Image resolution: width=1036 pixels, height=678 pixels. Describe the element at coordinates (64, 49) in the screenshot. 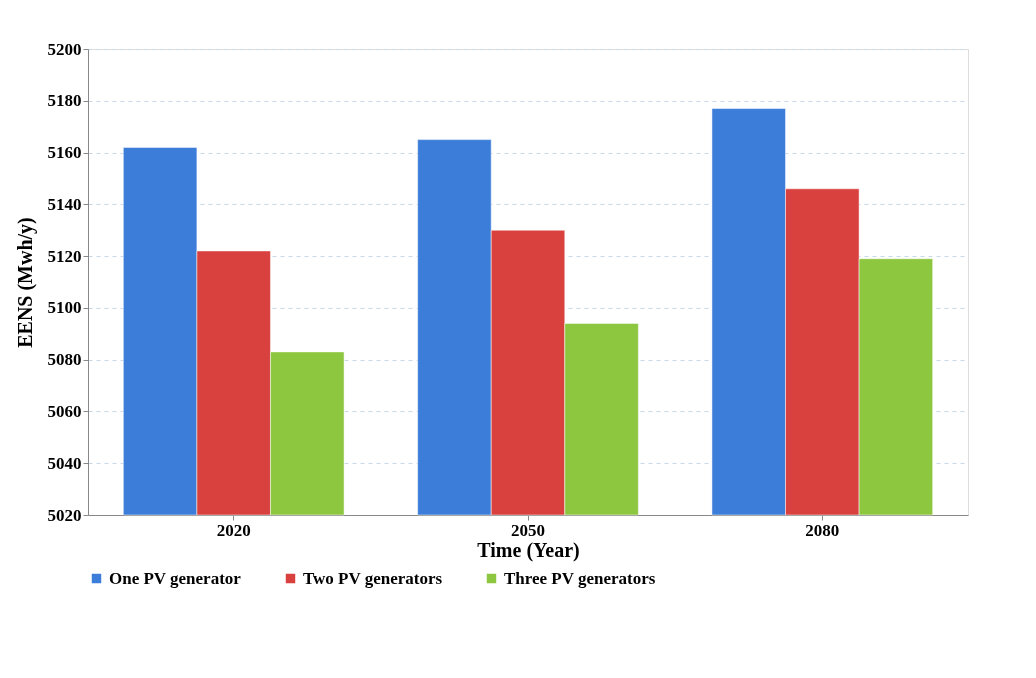

I see `y-tick-label: 5200` at that location.